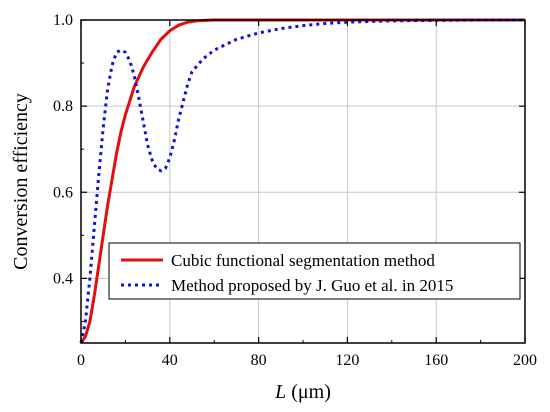 The height and width of the screenshot is (412, 550). Describe the element at coordinates (525, 360) in the screenshot. I see `x-tick-label: 200` at that location.